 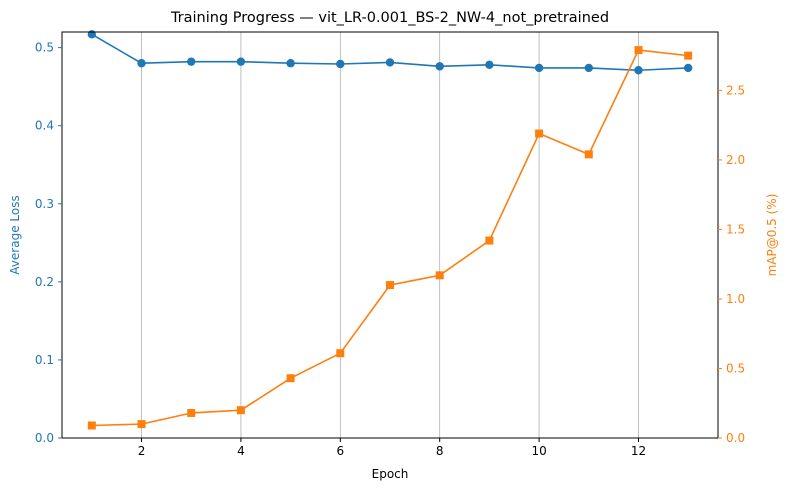 What do you see at coordinates (44, 360) in the screenshot?
I see `left-y-tick-label: 0.1` at bounding box center [44, 360].